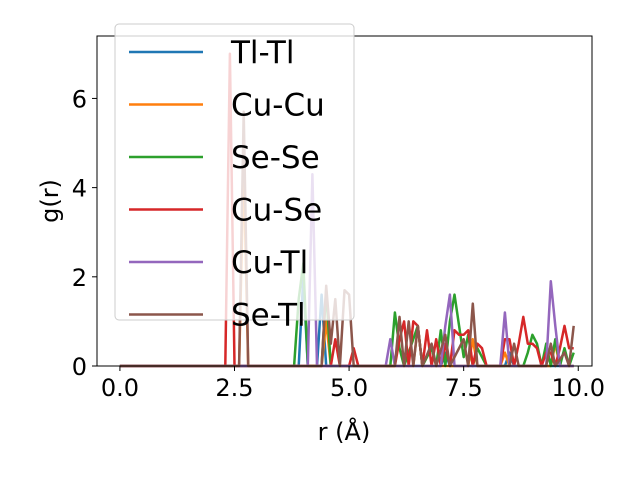 The height and width of the screenshot is (480, 640). What do you see at coordinates (578, 388) in the screenshot?
I see `x-tick-label: 10.0` at bounding box center [578, 388].